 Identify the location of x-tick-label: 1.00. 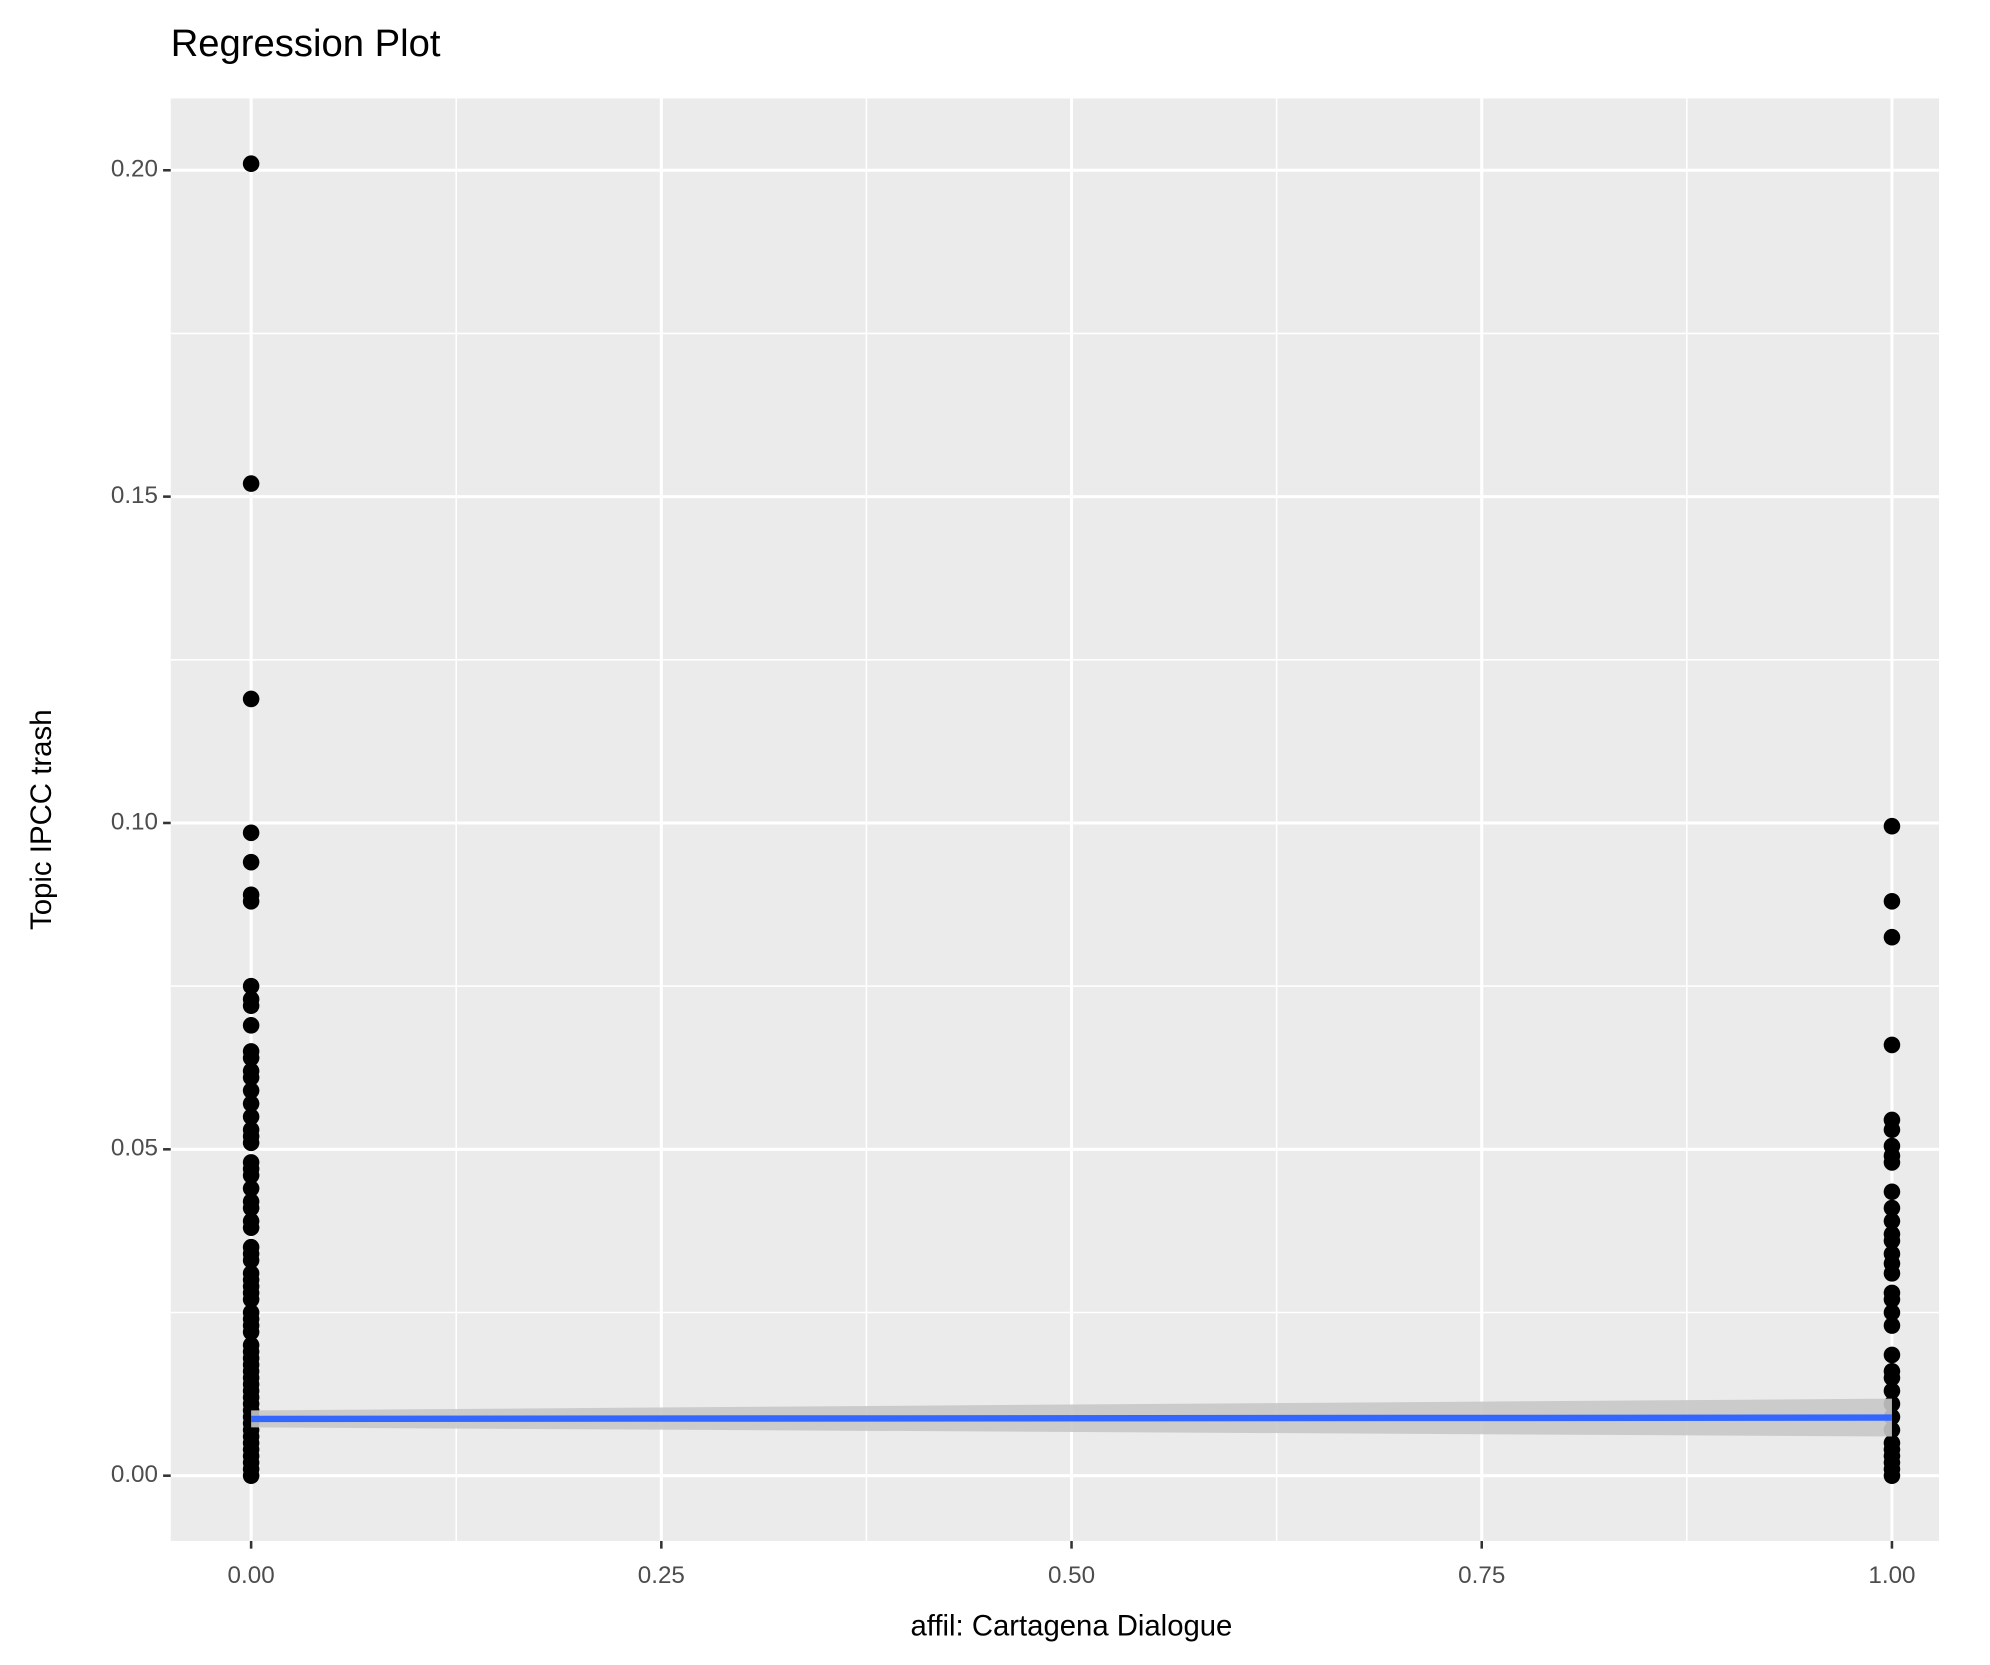
(1891, 1575).